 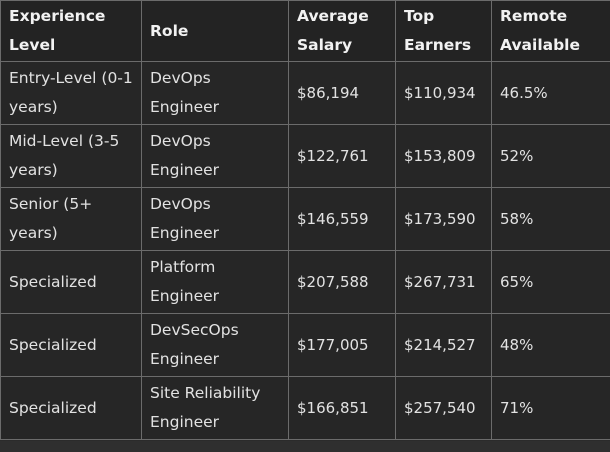 I want to click on bottom-strip, so click(x=305, y=446).